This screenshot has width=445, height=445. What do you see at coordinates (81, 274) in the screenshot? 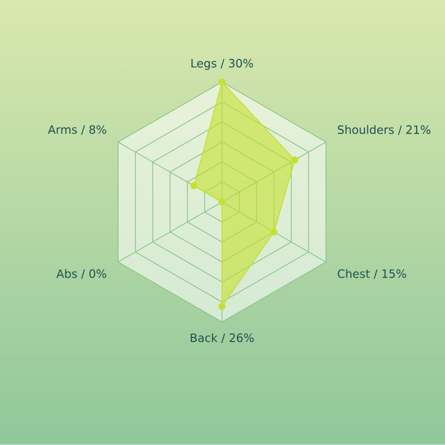
I see `spoke-label: Abs / 0%` at bounding box center [81, 274].